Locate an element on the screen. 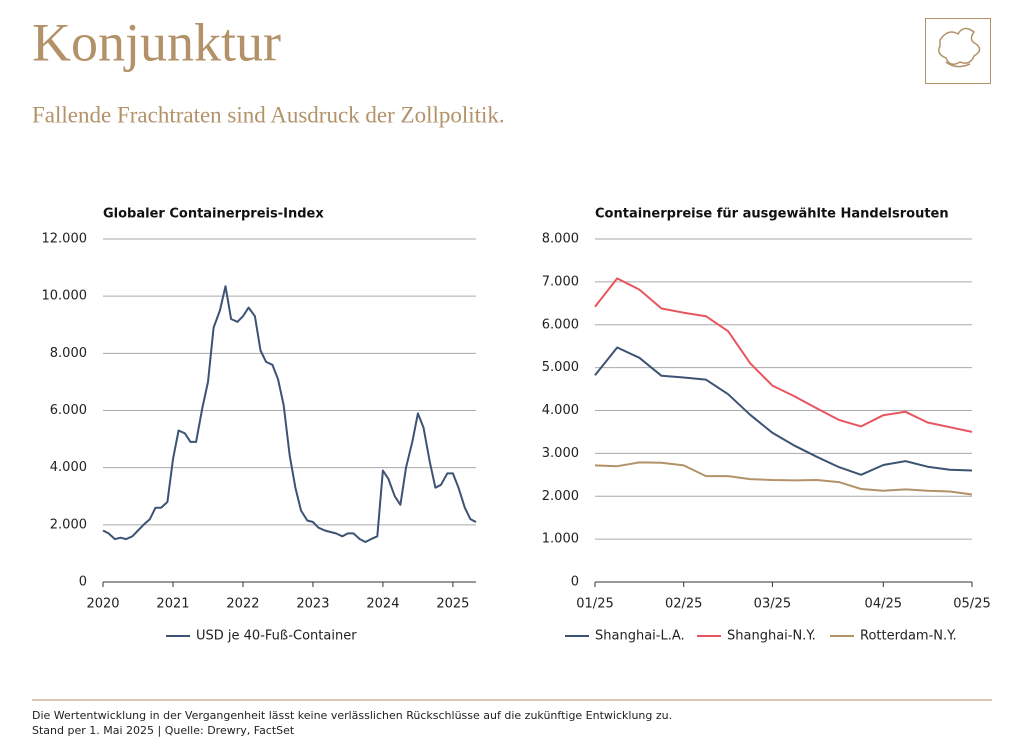  legend-label: Shanghai-L.A. is located at coordinates (640, 636).